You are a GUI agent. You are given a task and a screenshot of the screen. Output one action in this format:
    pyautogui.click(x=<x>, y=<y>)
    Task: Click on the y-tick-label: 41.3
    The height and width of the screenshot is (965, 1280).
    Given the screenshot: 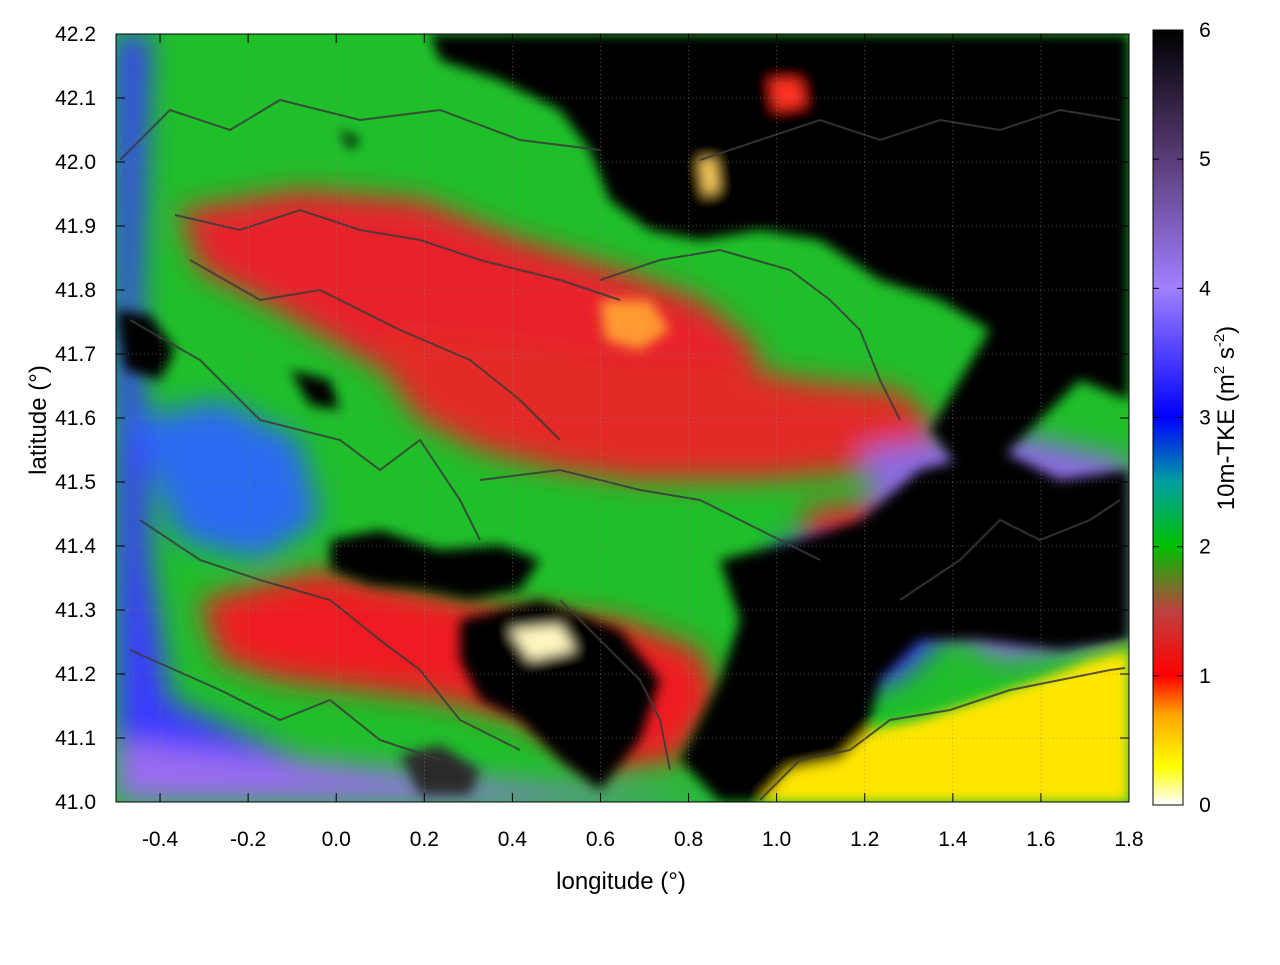 What is the action you would take?
    pyautogui.click(x=75, y=610)
    